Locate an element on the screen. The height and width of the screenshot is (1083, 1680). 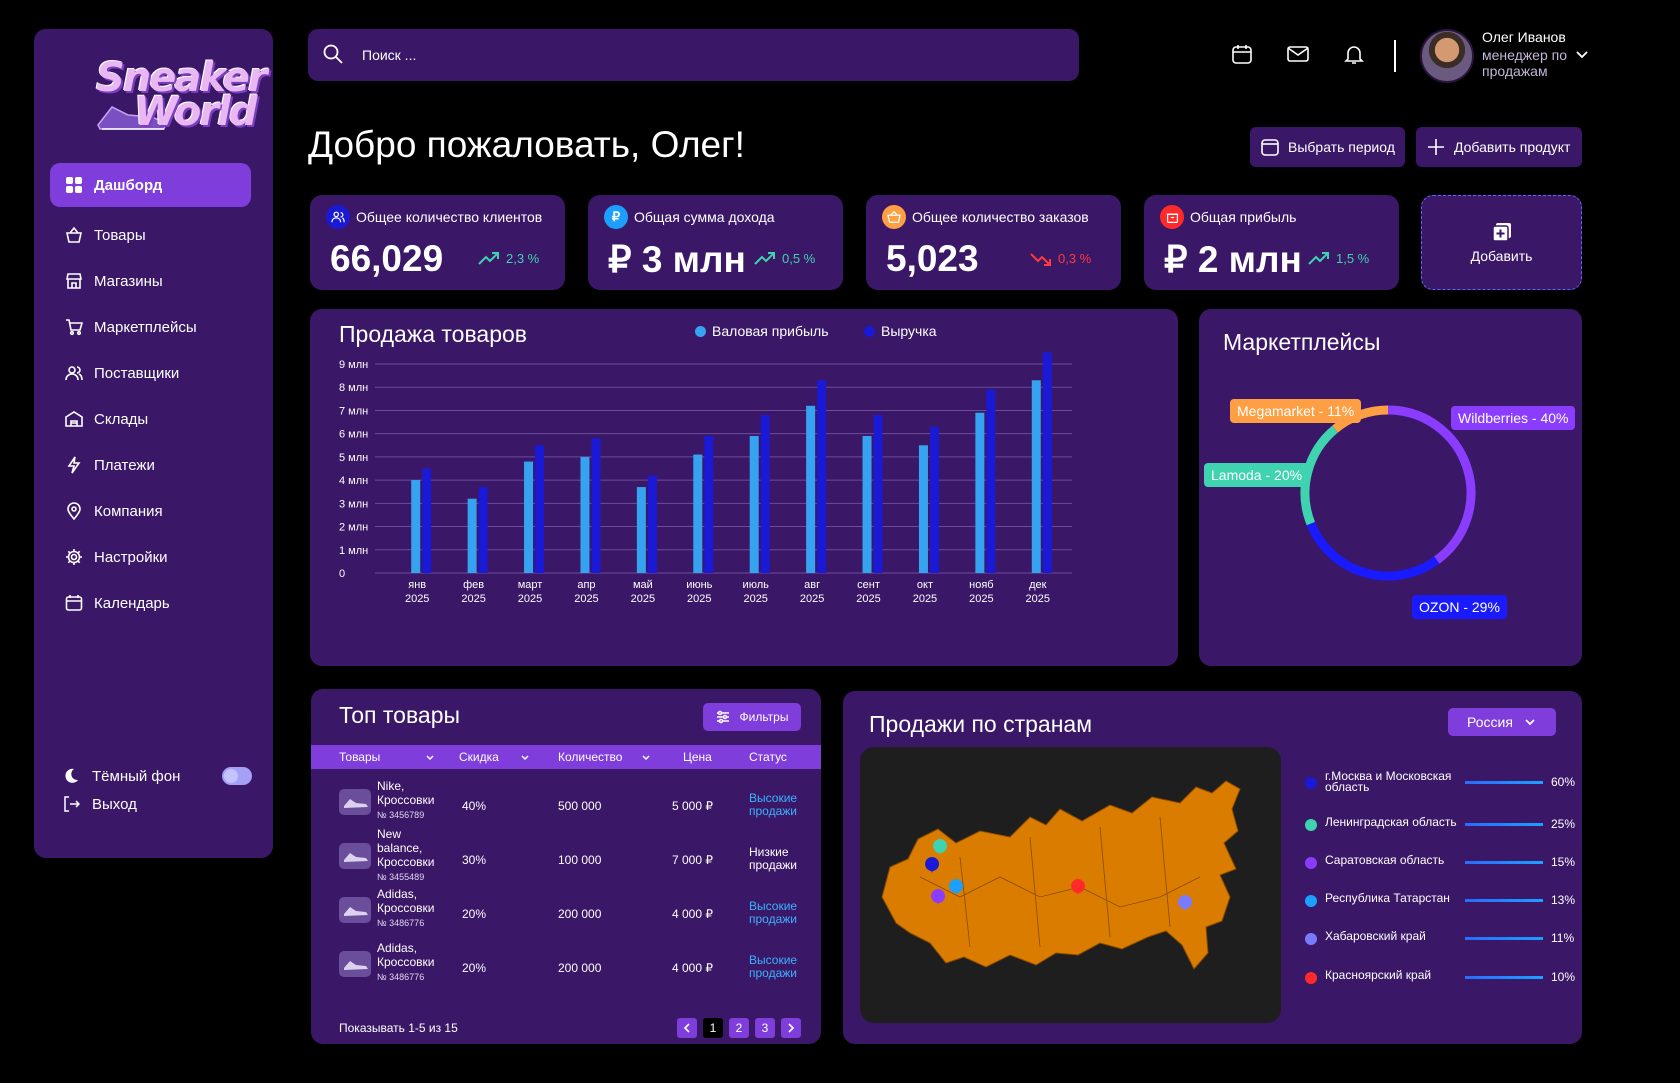
basket-icon is located at coordinates (74, 235).